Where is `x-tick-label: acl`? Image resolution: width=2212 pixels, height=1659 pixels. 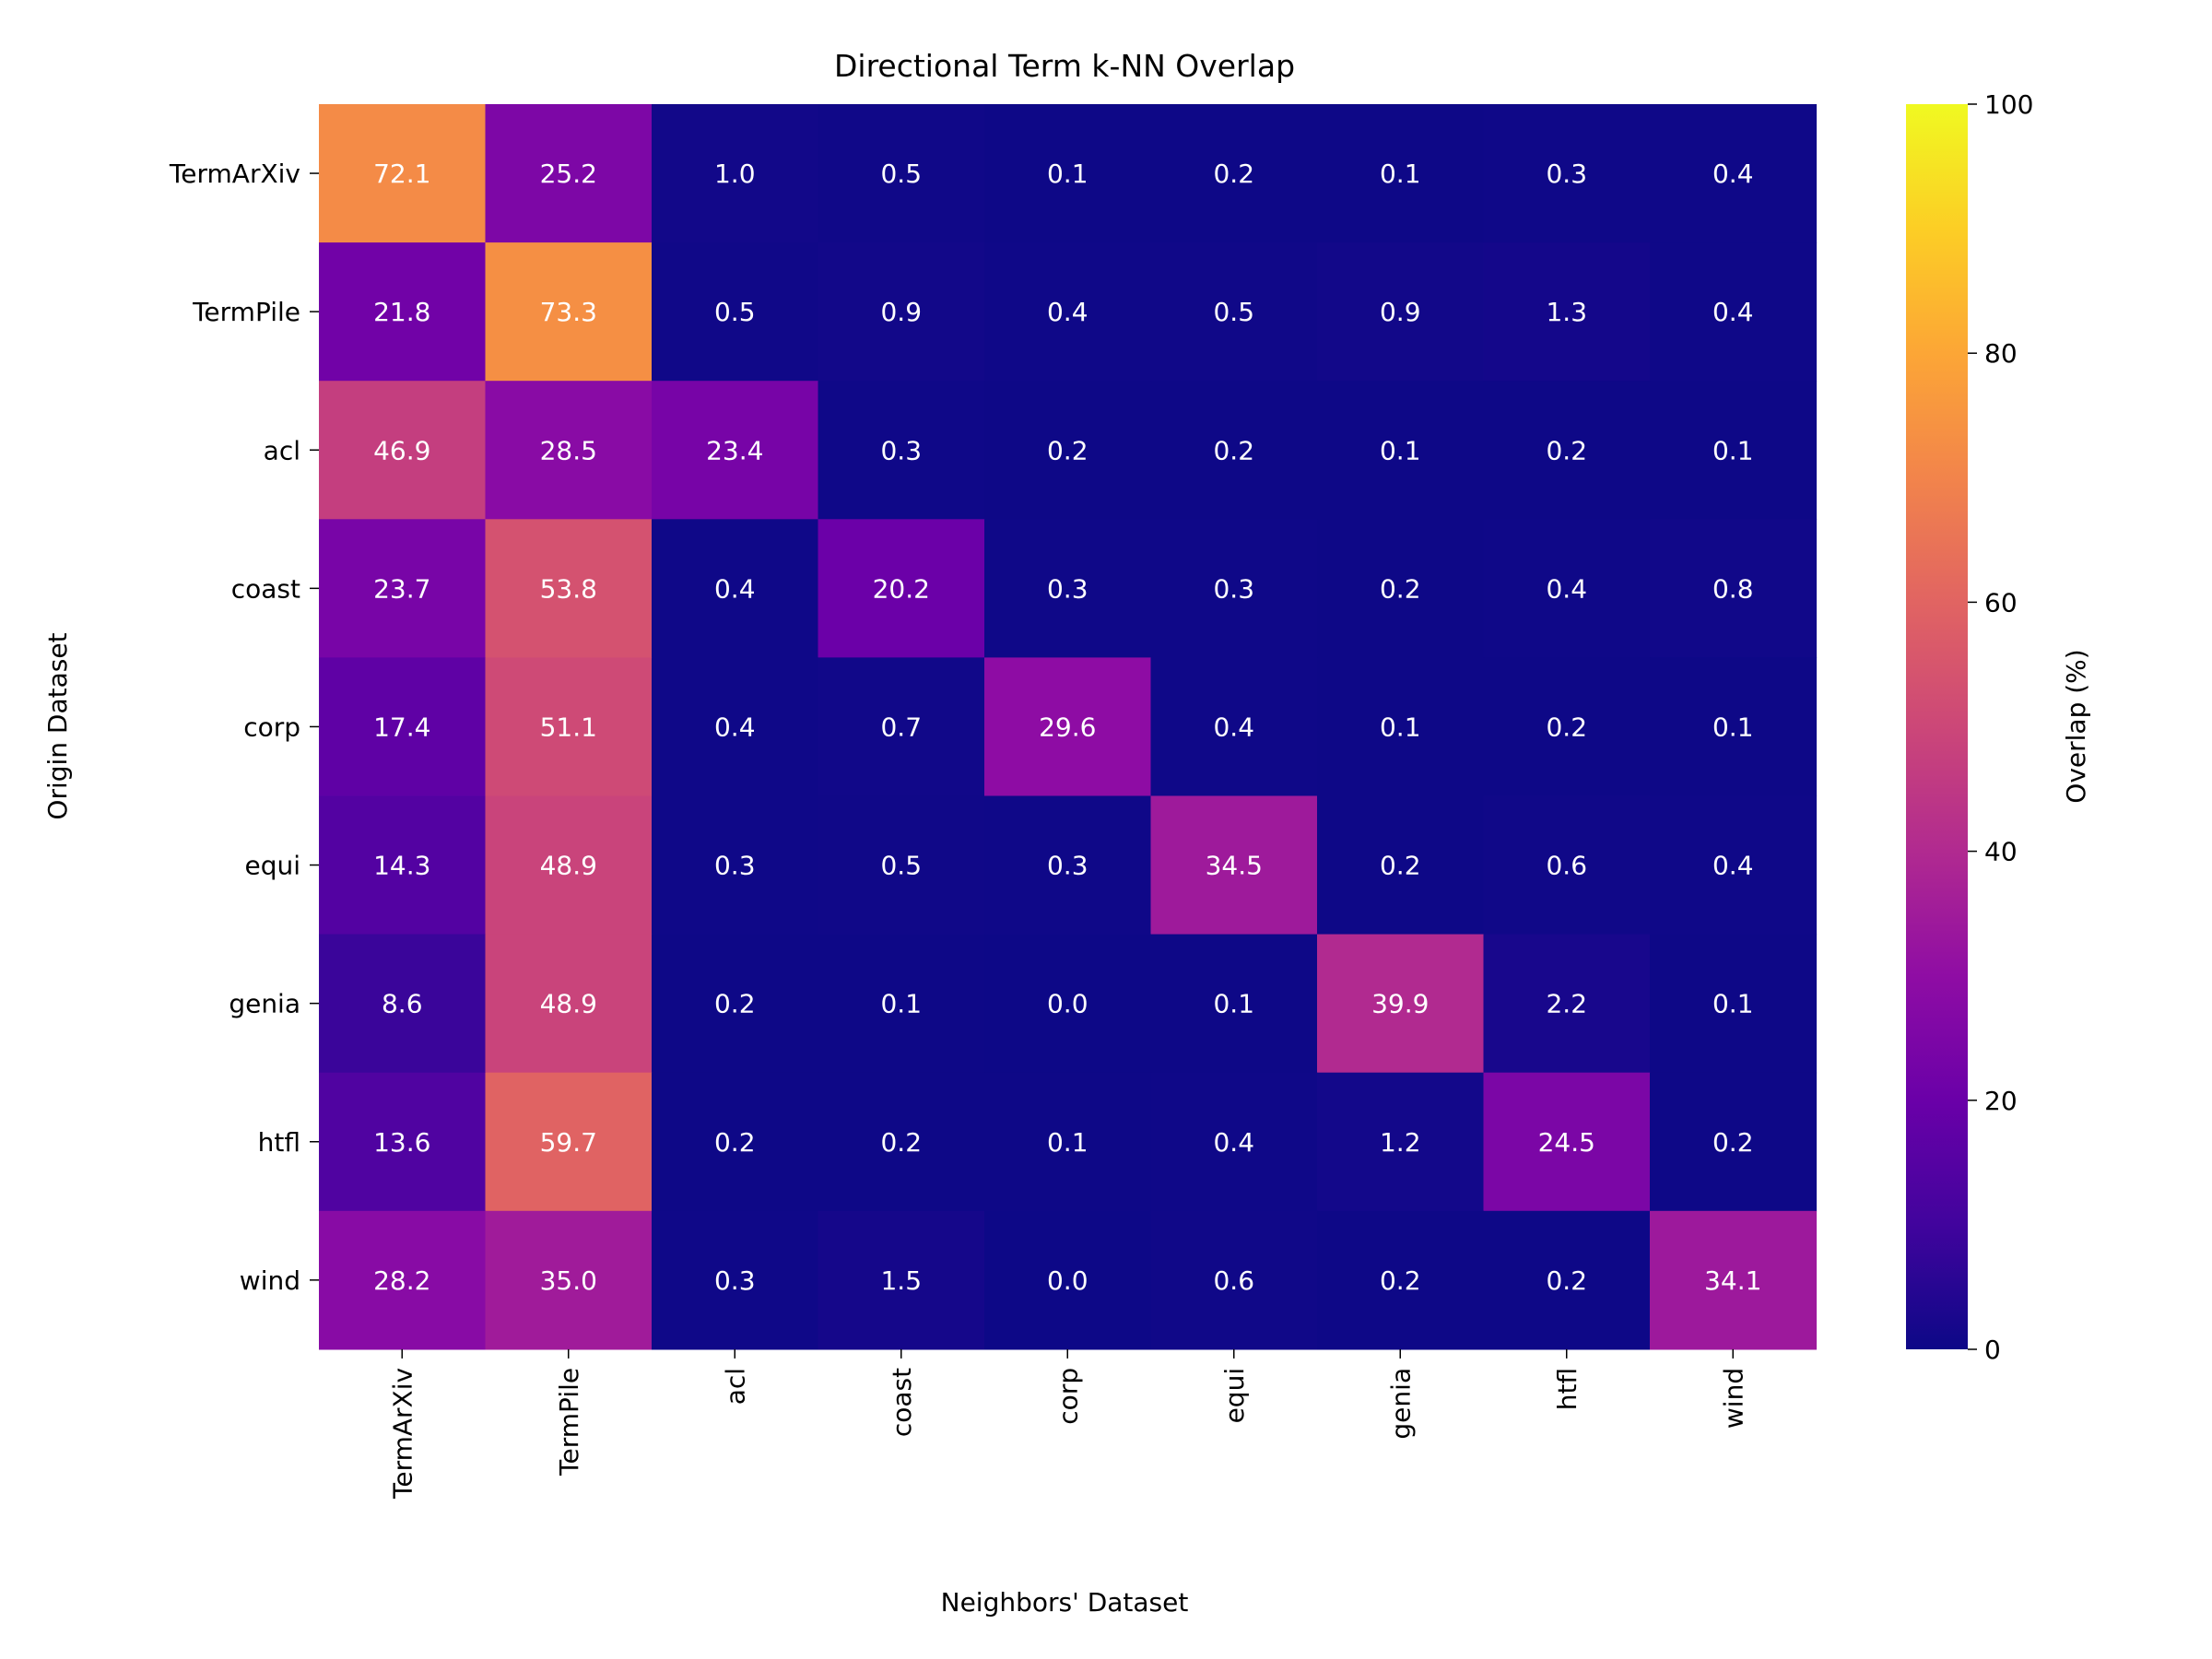
x-tick-label: acl is located at coordinates (735, 1386).